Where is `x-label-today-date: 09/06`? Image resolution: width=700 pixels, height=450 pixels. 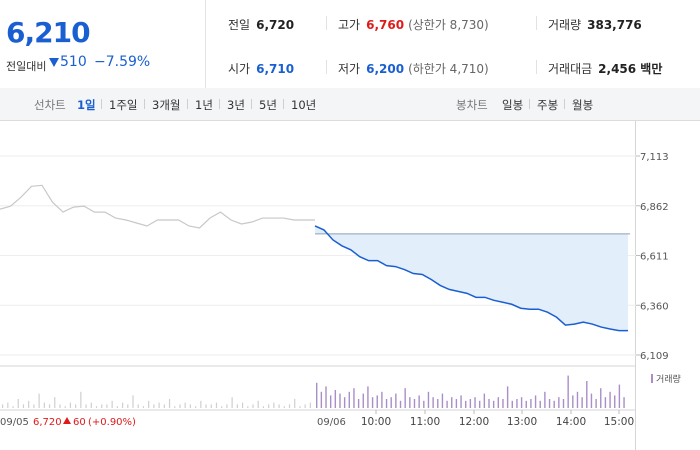 x-label-today-date: 09/06 is located at coordinates (331, 422).